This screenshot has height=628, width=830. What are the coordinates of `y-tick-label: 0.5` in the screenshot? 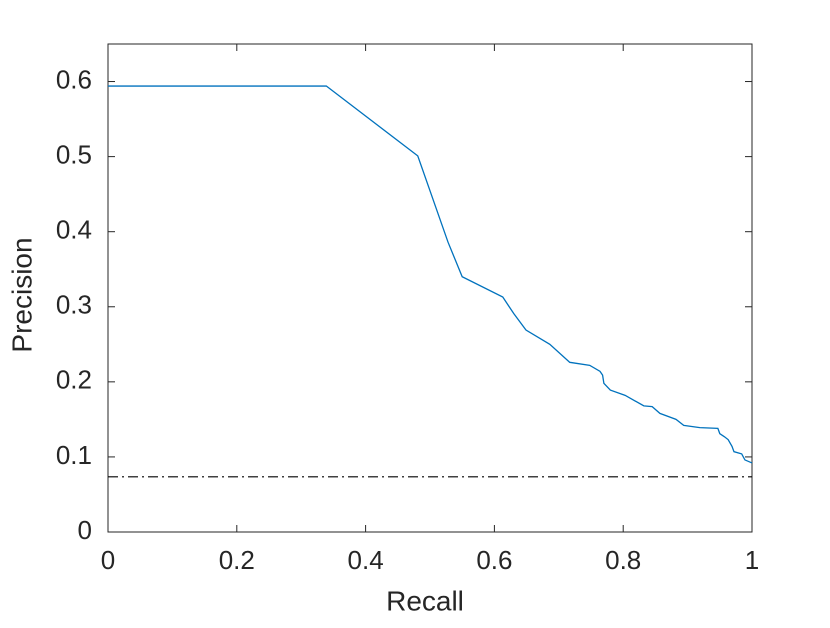 It's located at (74, 154).